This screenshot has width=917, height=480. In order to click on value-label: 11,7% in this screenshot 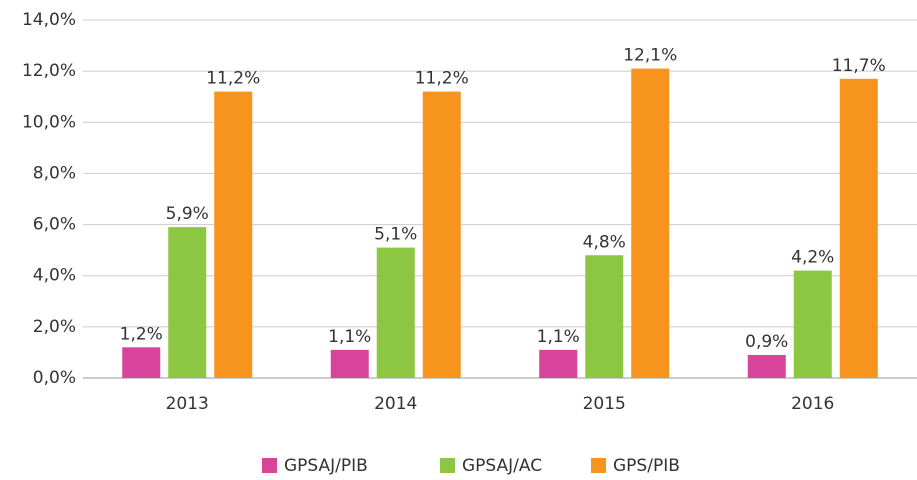, I will do `click(859, 66)`.